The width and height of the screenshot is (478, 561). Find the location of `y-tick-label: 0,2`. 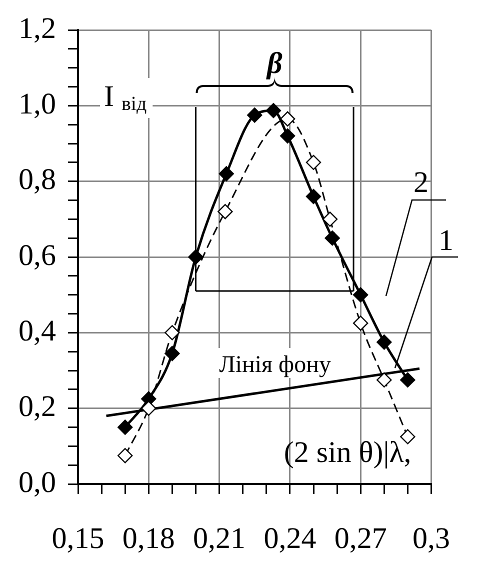

y-tick-label: 0,2 is located at coordinates (37, 407).